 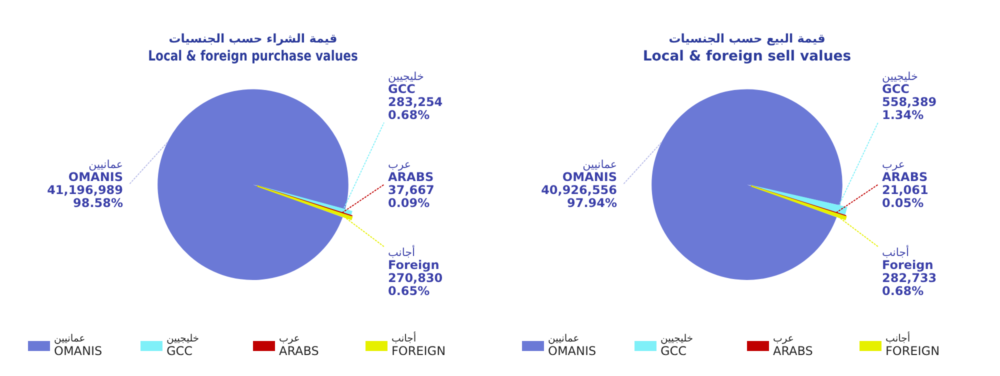 I want to click on chart-title: قيمة الشراء حسب الجنسيات, so click(x=253, y=38).